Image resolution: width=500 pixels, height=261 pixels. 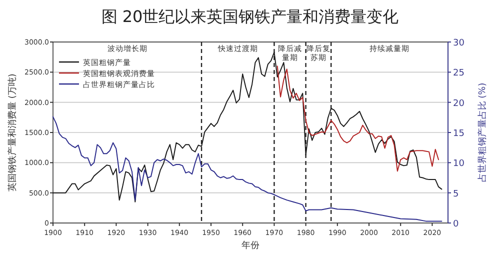 What do you see at coordinates (12, 133) in the screenshot?
I see `y-axis-title: 英国钢铁产量和消费量 (万吨)` at bounding box center [12, 133].